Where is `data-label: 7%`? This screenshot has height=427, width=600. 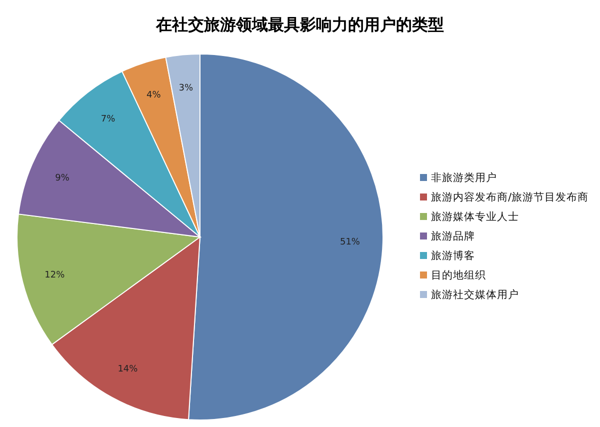
data-label: 7% is located at coordinates (108, 119).